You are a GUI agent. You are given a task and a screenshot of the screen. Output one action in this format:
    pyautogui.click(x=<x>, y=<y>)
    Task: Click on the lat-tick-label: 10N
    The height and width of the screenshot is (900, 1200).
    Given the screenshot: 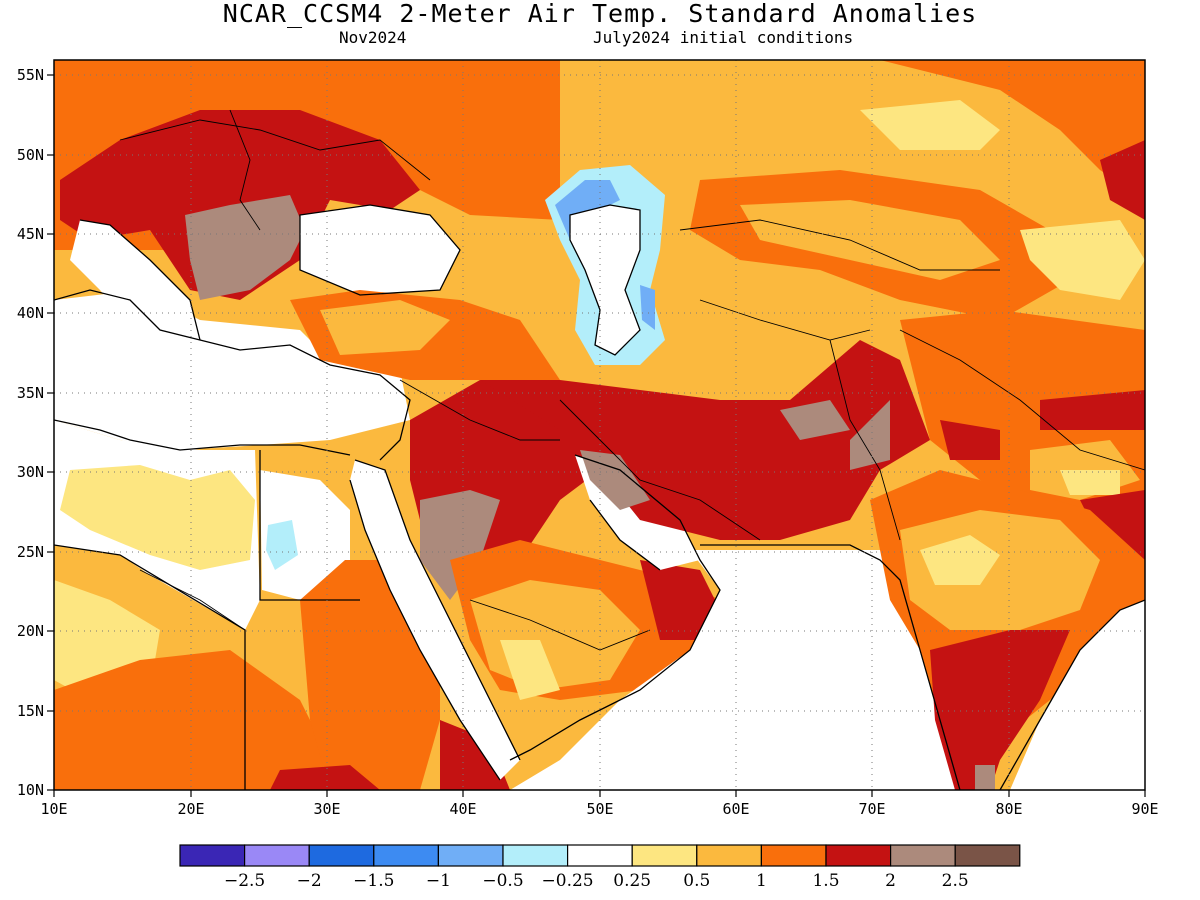 What is the action you would take?
    pyautogui.click(x=30, y=790)
    